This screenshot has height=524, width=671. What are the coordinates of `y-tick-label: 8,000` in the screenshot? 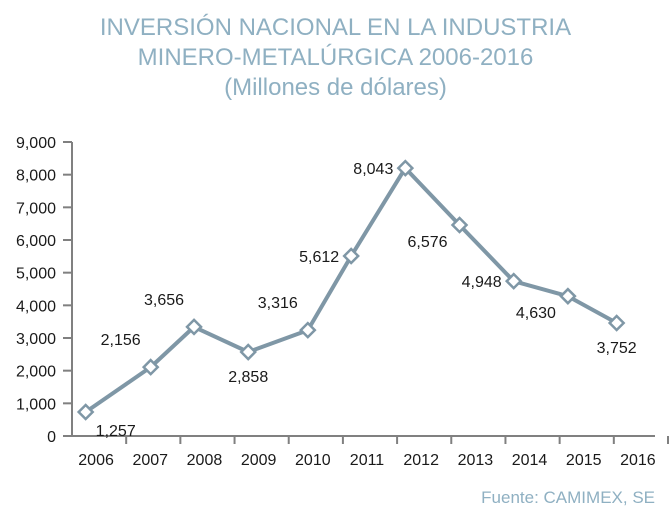 It's located at (36, 176).